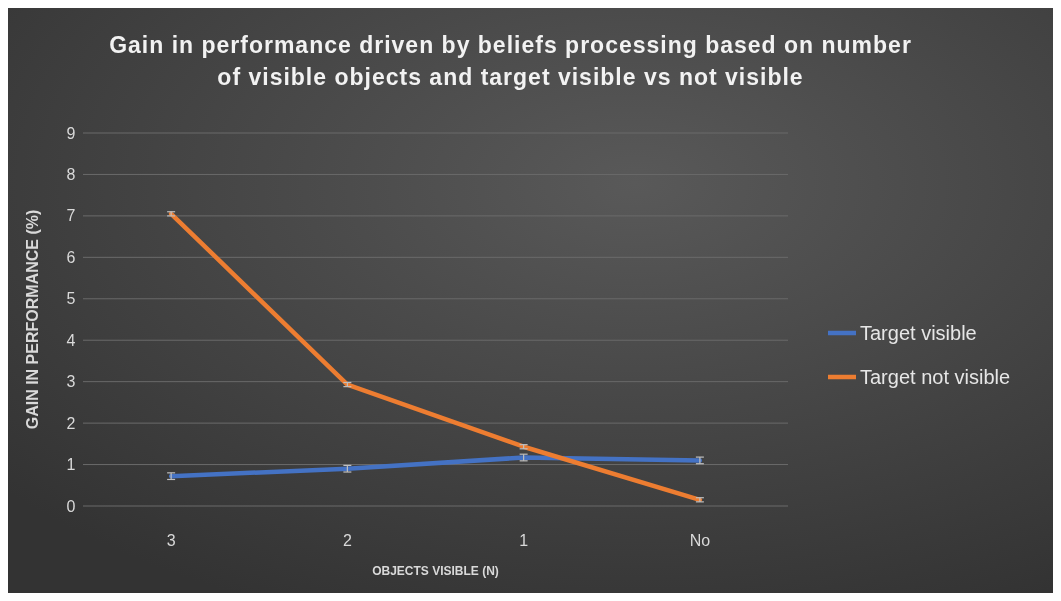 The height and width of the screenshot is (601, 1061). Describe the element at coordinates (71, 340) in the screenshot. I see `y-tick-label: 4` at that location.